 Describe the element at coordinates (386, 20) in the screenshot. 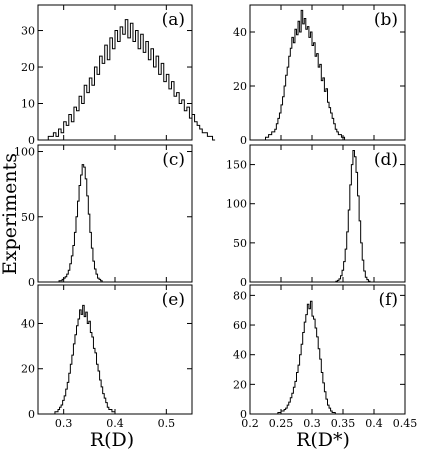

I see `panel-label: (b)` at that location.